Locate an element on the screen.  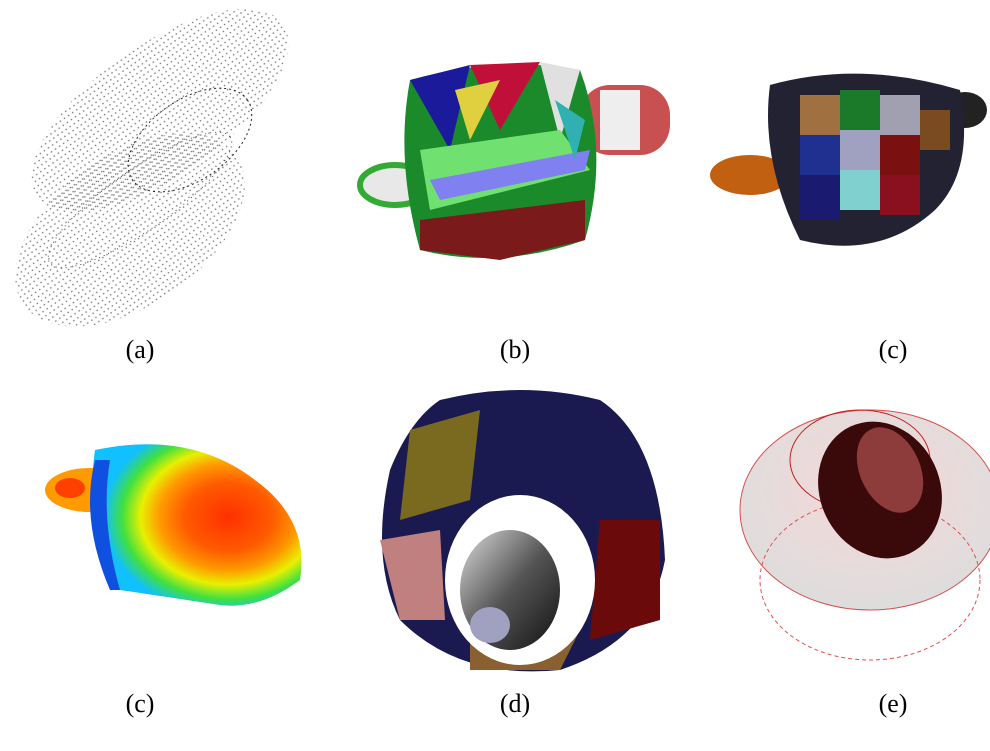
panel-label: (d) is located at coordinates (515, 703).